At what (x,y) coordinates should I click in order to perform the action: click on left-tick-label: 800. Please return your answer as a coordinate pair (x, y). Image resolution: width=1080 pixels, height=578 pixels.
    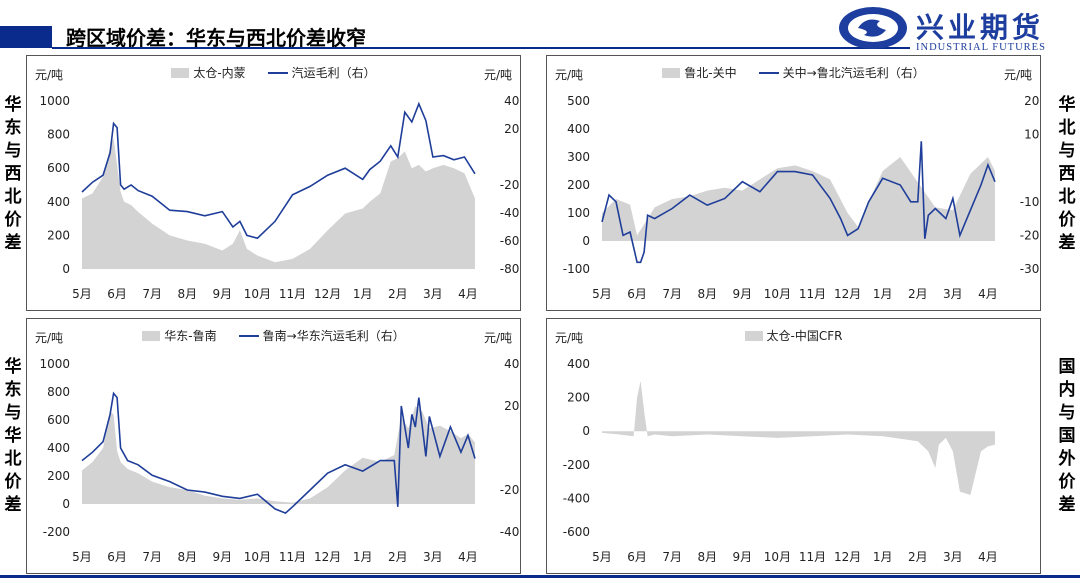
    Looking at the image, I should click on (58, 135).